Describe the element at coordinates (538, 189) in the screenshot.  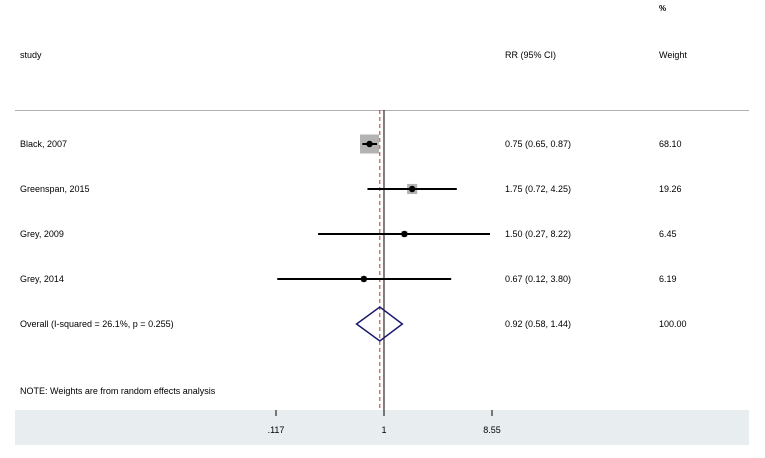
I see `study-ci-text: 1.75 (0.72, 4.25)` at that location.